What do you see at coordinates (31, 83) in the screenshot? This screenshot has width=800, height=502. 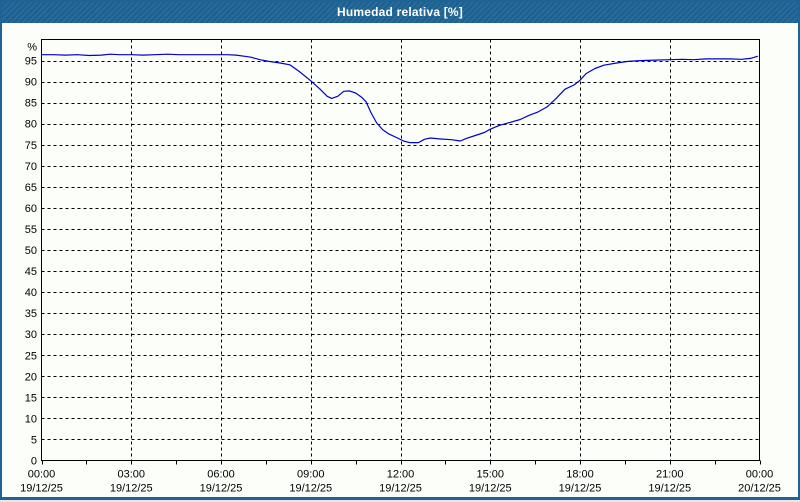 I see `y-tick-label: 90` at bounding box center [31, 83].